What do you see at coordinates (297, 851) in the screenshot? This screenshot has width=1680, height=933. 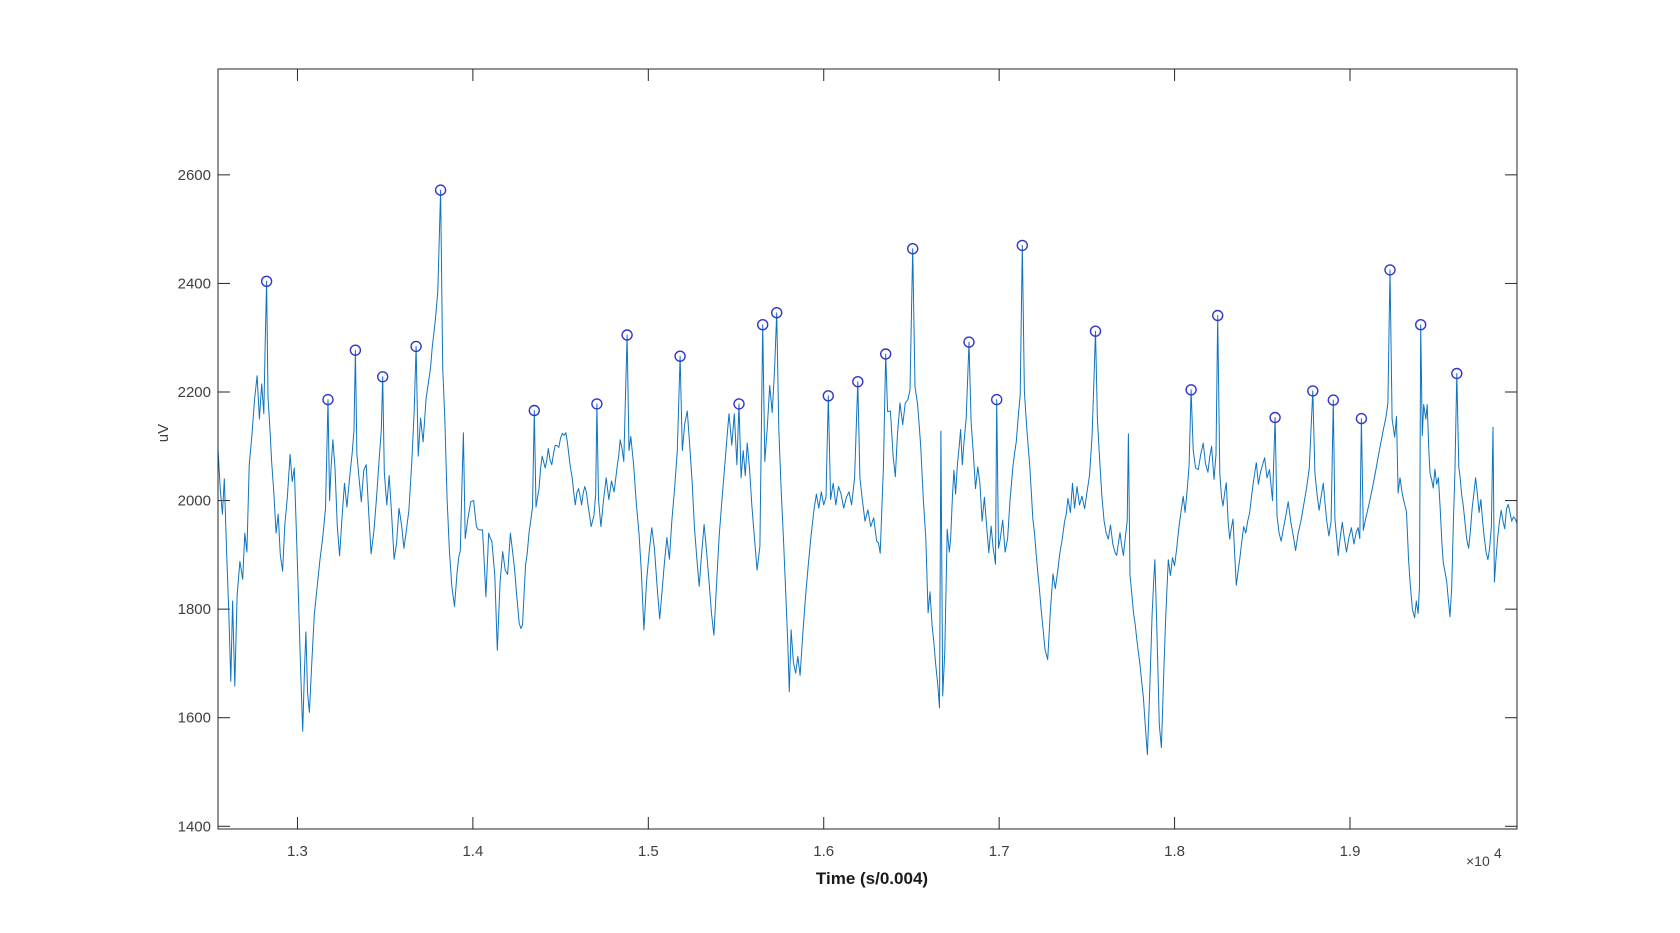 I see `x-tick-label: 1.3` at bounding box center [297, 851].